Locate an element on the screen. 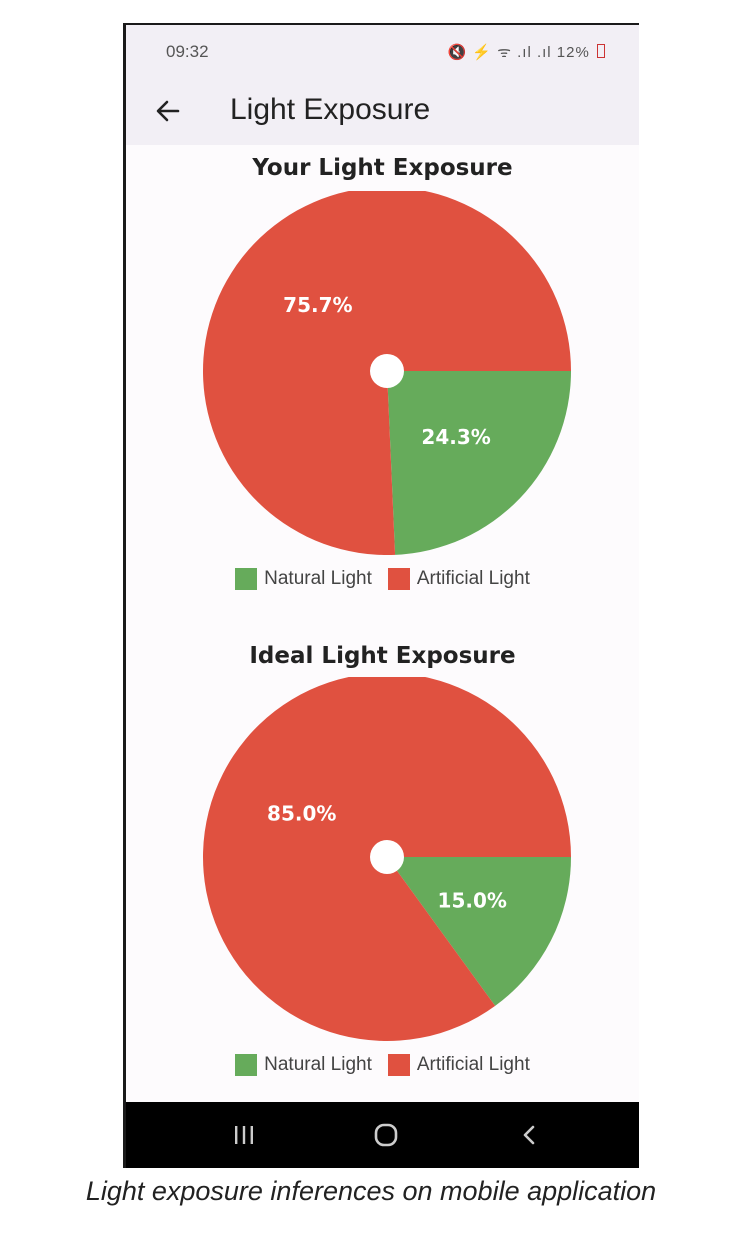 This screenshot has height=1238, width=742. home-button is located at coordinates (386, 1135).